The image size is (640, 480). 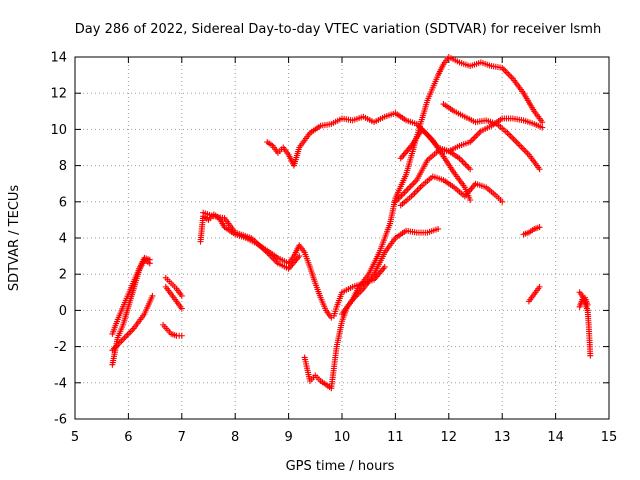 I want to click on series-sat-p, so click(x=531, y=231).